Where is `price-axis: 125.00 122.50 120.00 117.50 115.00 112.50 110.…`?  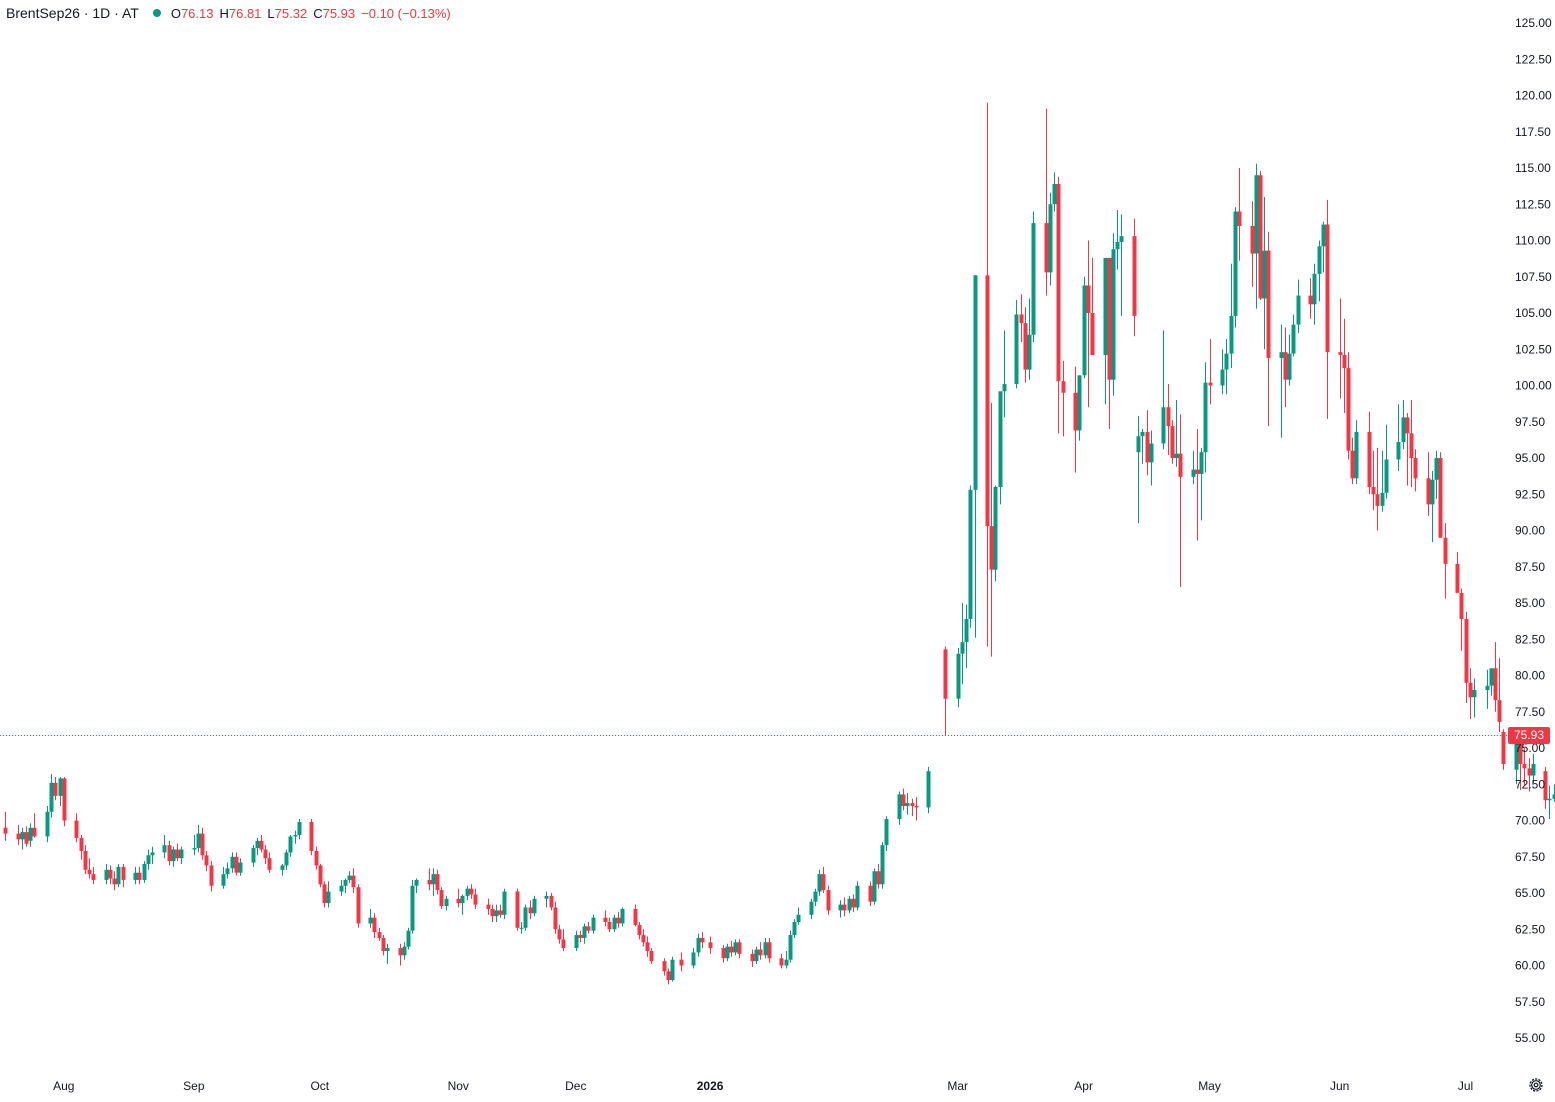 price-axis: 125.00 122.50 120.00 117.50 115.00 112.50 110.… is located at coordinates (1533, 530).